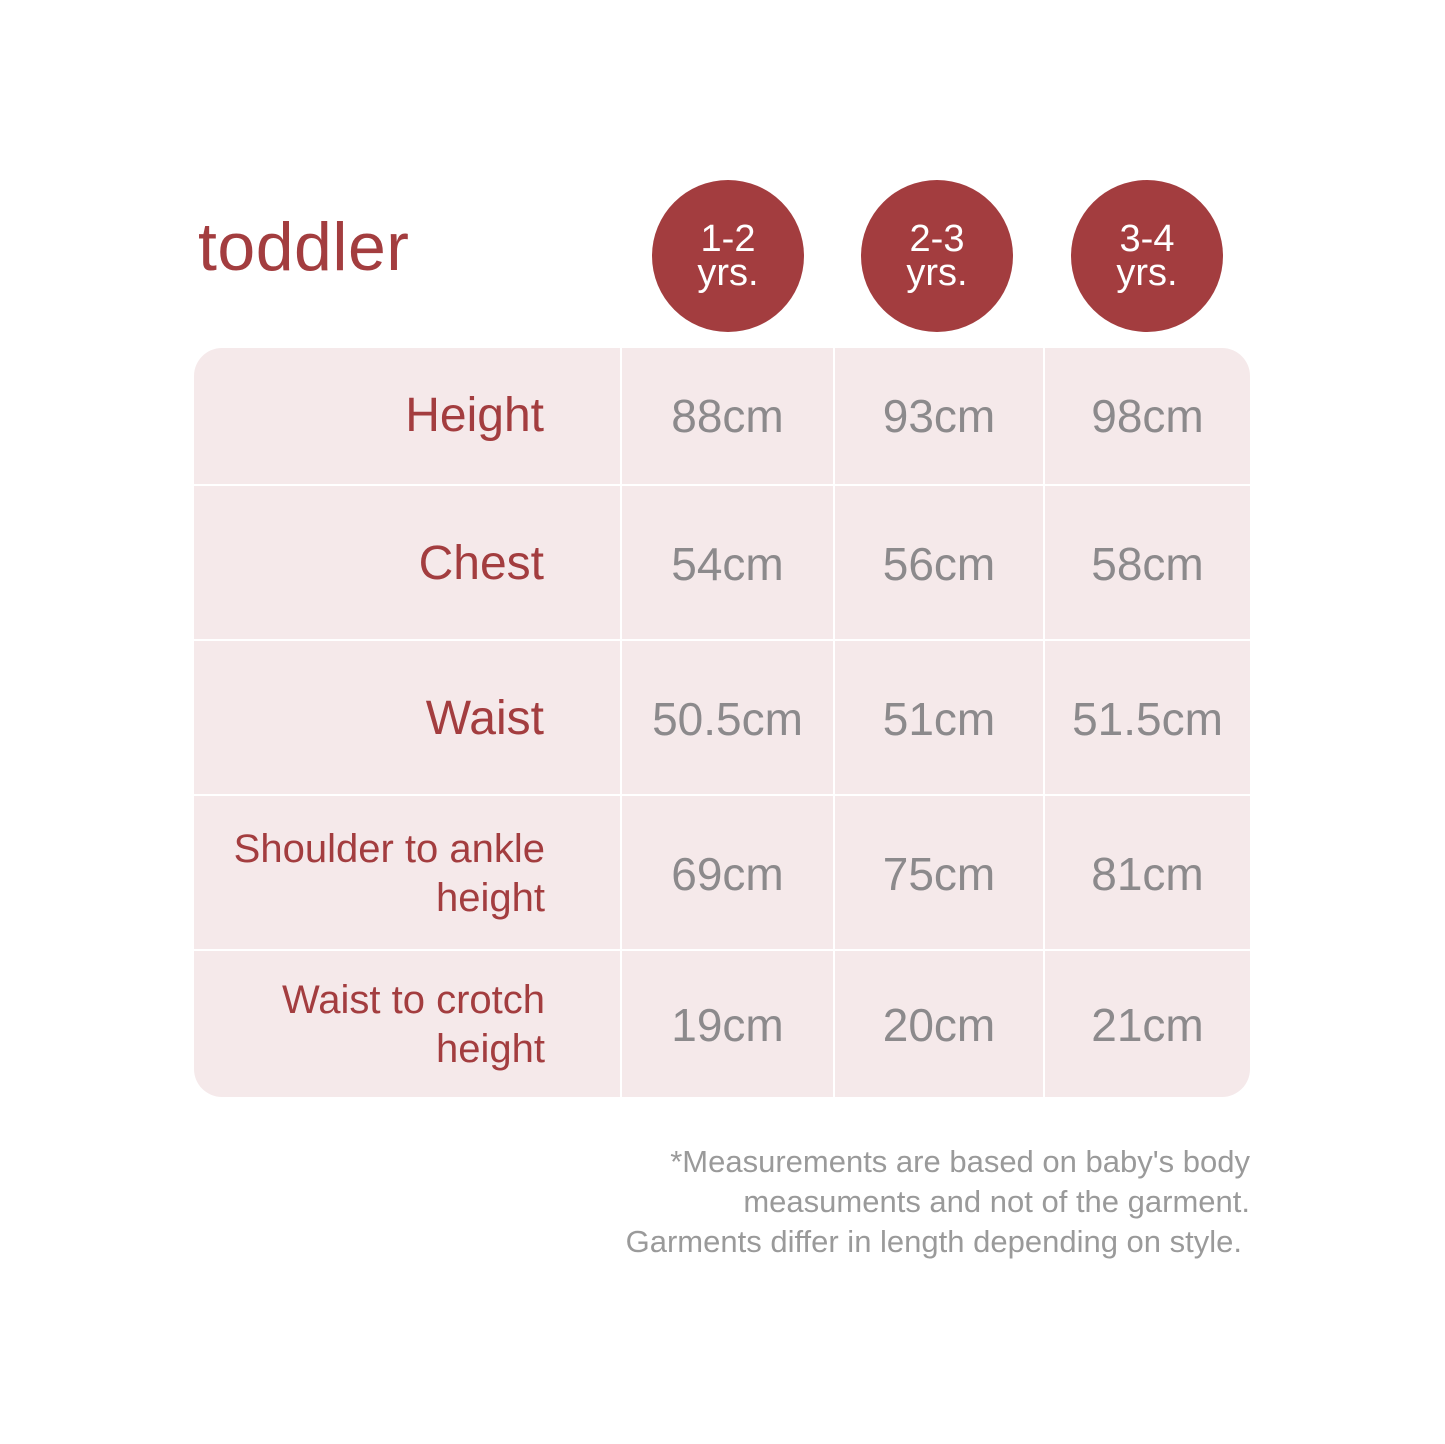 The width and height of the screenshot is (1445, 1444). Describe the element at coordinates (938, 1024) in the screenshot. I see `table-cell: 20cm` at that location.